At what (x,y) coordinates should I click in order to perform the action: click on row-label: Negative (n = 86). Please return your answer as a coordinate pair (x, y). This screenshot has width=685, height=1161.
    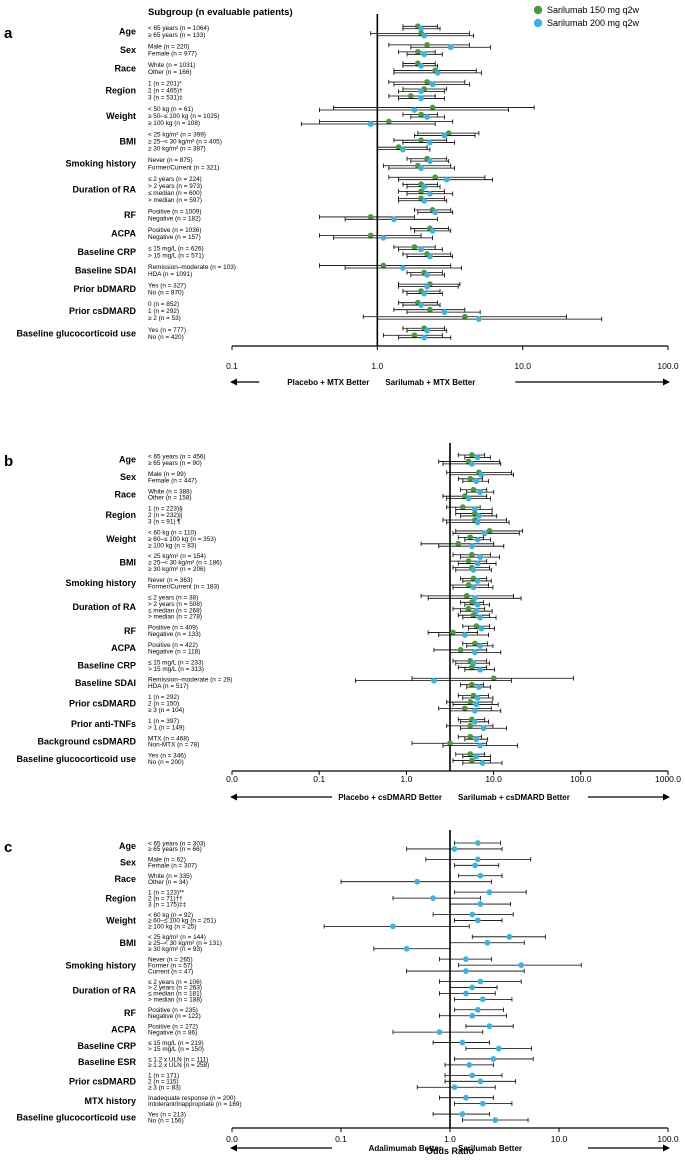
    Looking at the image, I should click on (172, 1032).